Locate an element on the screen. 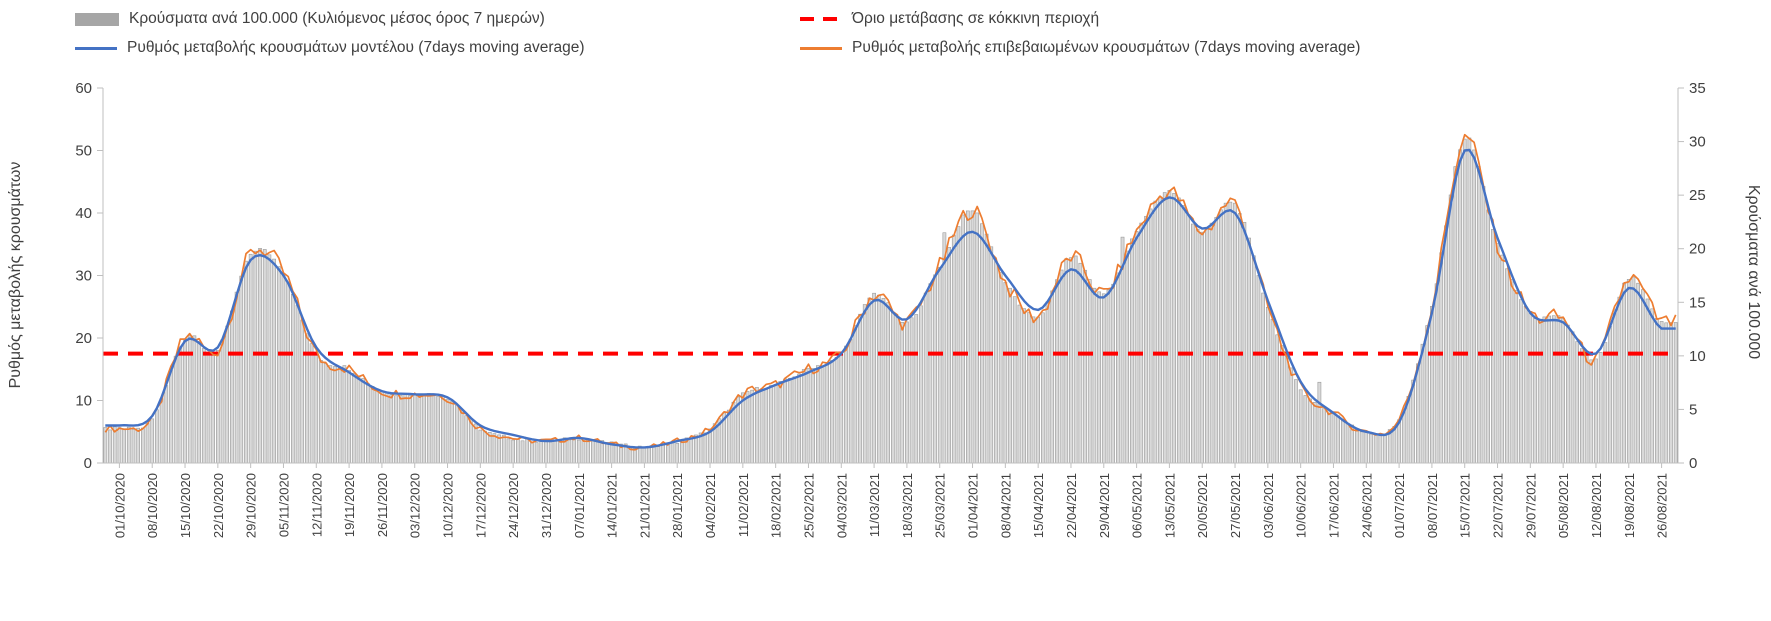 The width and height of the screenshot is (1771, 621). svg-text: 05/08/2021 is located at coordinates (1563, 505).